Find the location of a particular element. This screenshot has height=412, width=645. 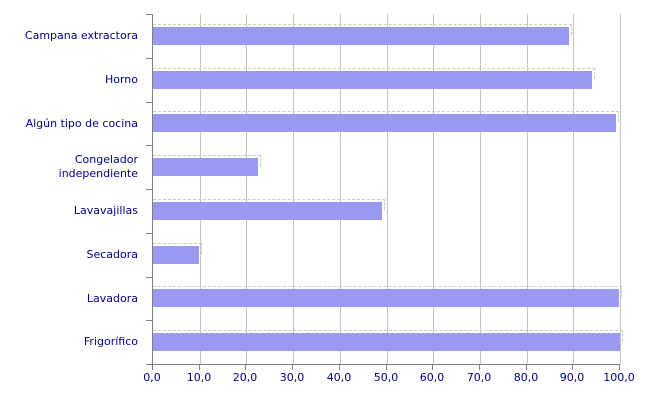

value-axis-label: 30,0 is located at coordinates (292, 377).